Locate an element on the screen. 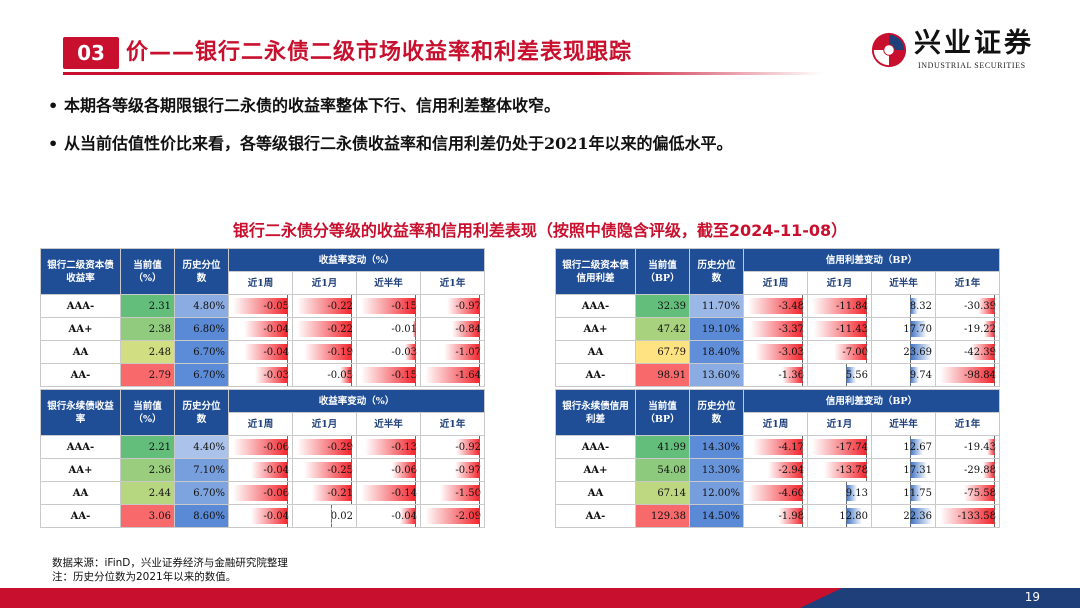  change-cell: -133.58 is located at coordinates (967, 516).